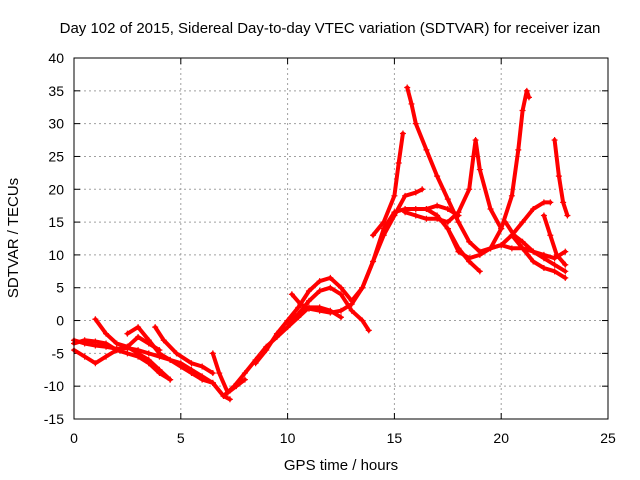  What do you see at coordinates (56, 222) in the screenshot?
I see `y-tick-label: 15` at bounding box center [56, 222].